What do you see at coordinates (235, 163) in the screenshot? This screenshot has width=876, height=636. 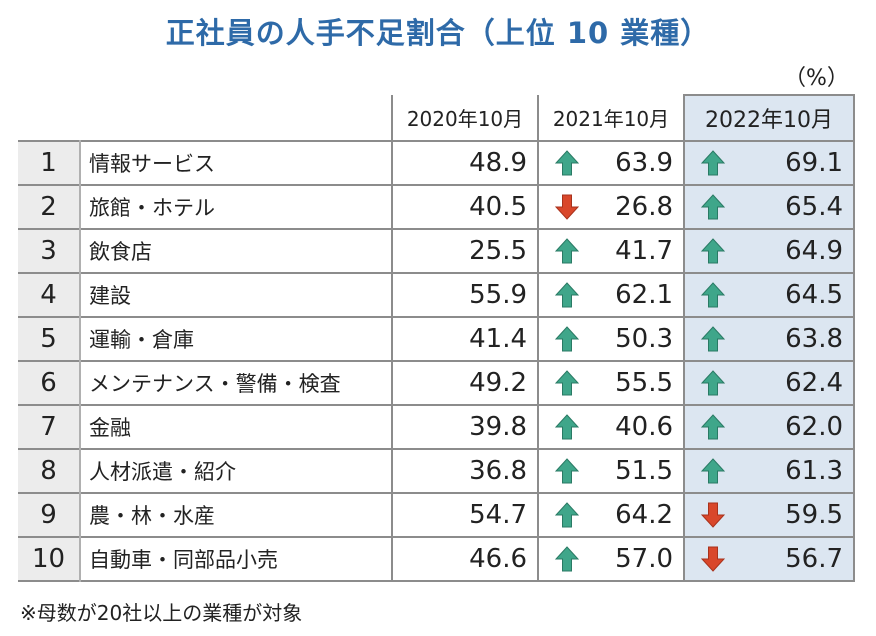 I see `industry-cell: 情報サービス` at bounding box center [235, 163].